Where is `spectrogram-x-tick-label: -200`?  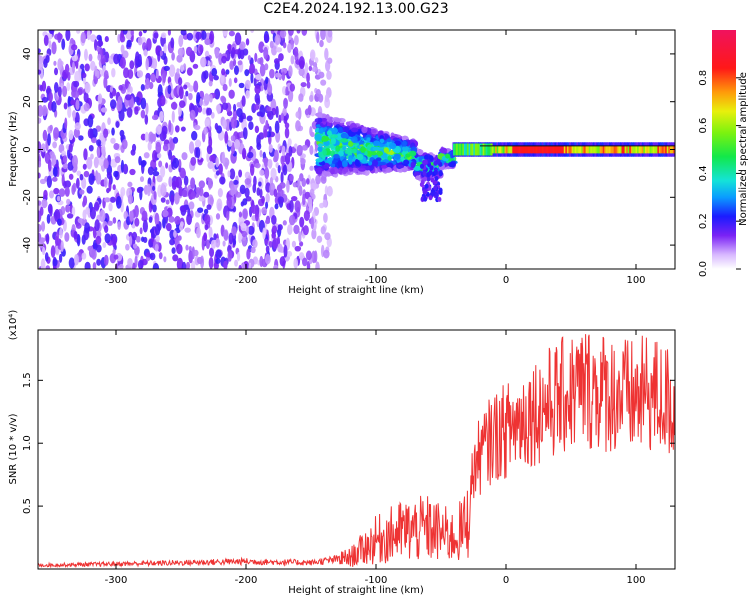
spectrogram-x-tick-label: -200 is located at coordinates (246, 280).